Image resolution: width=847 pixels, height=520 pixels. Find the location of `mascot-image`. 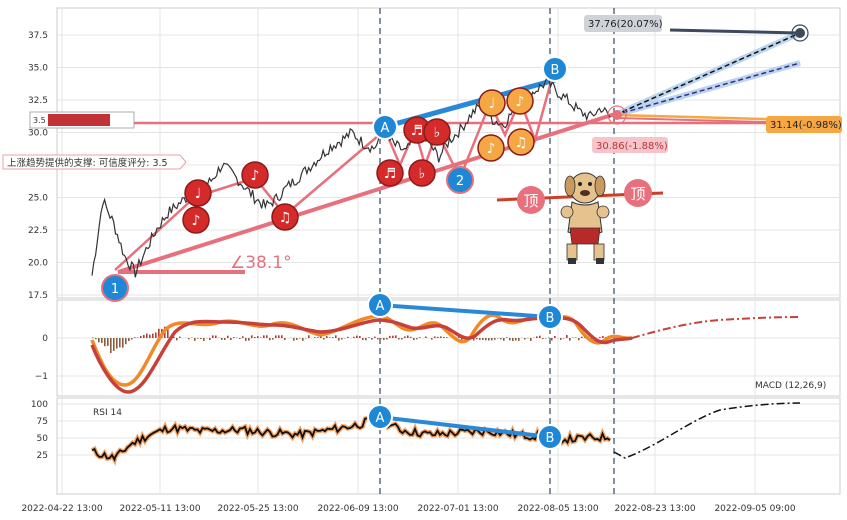

mascot-image is located at coordinates (585, 218).